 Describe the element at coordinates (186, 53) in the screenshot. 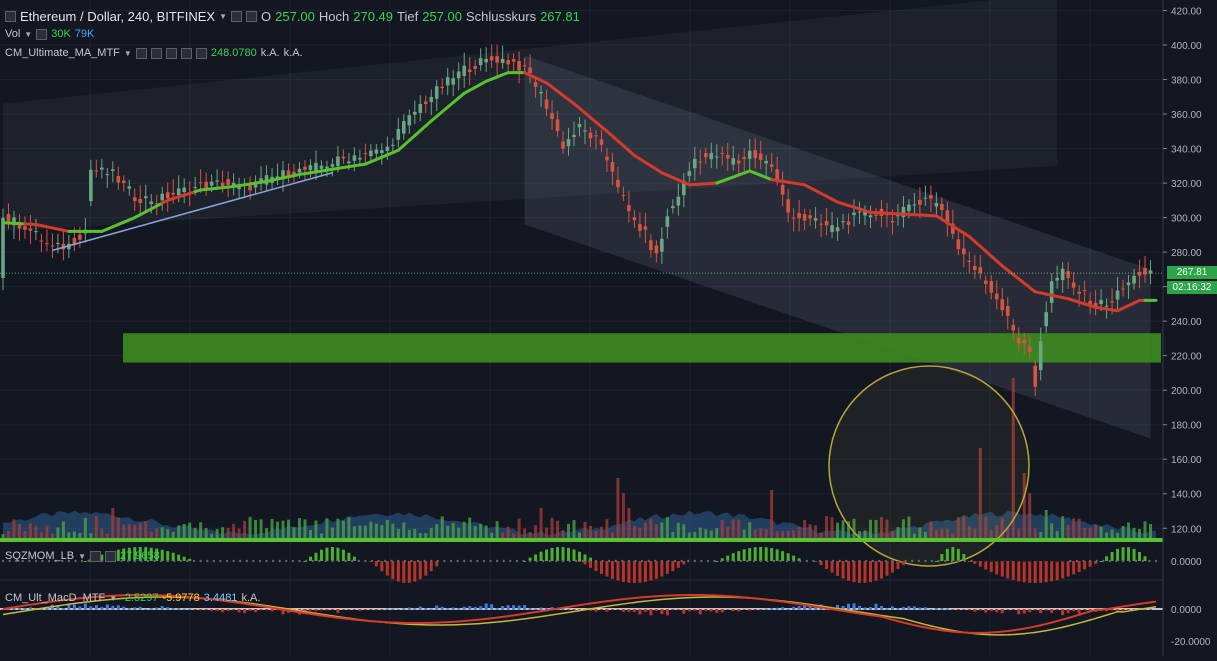

I see `add-icon` at that location.